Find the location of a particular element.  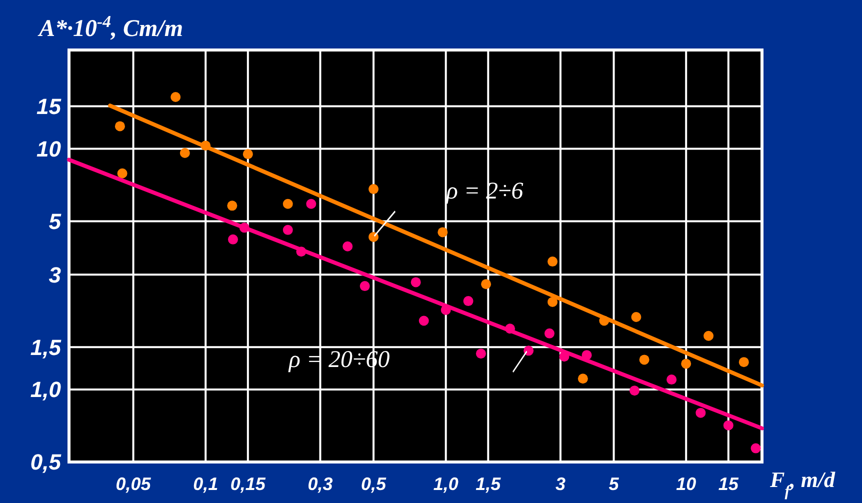

y-tick-label: 15 is located at coordinates (49, 107).